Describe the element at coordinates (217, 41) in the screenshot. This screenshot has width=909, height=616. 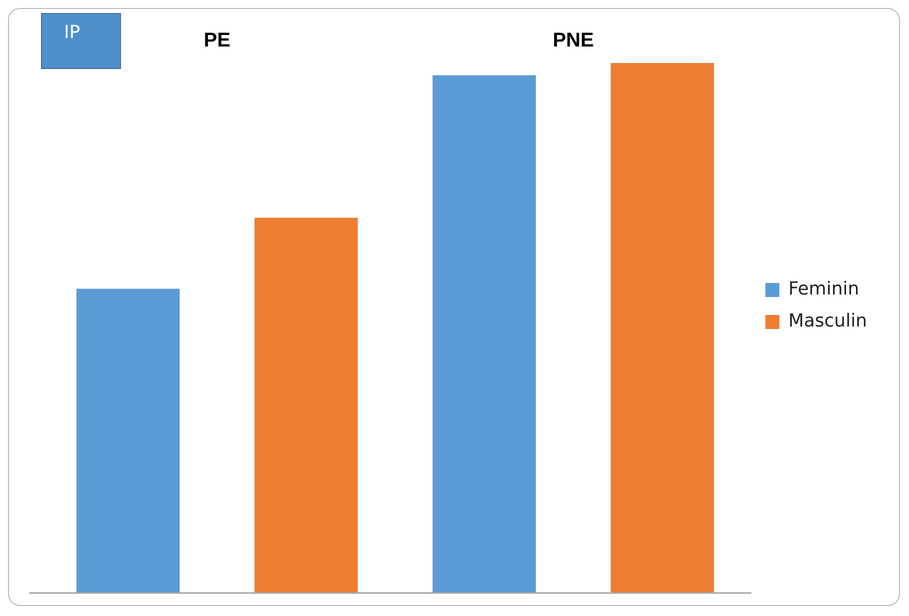
I see `x-tick-label: PE` at that location.